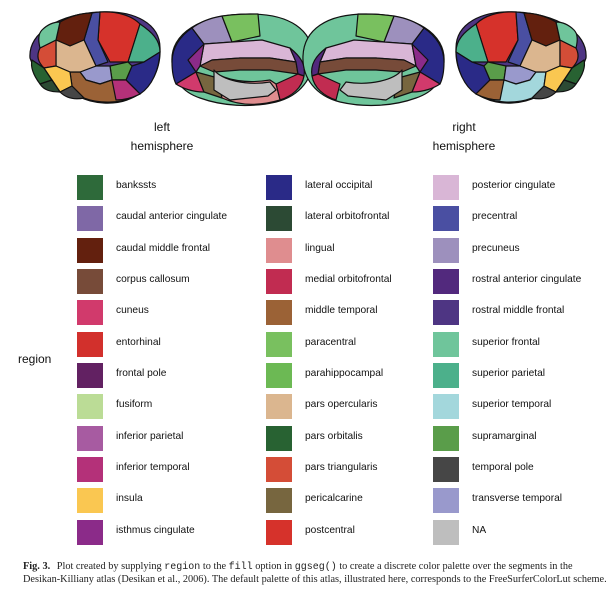 The image size is (616, 613). Describe the element at coordinates (109, 566) in the screenshot. I see `caption-text-1: Plot created by supplying` at that location.